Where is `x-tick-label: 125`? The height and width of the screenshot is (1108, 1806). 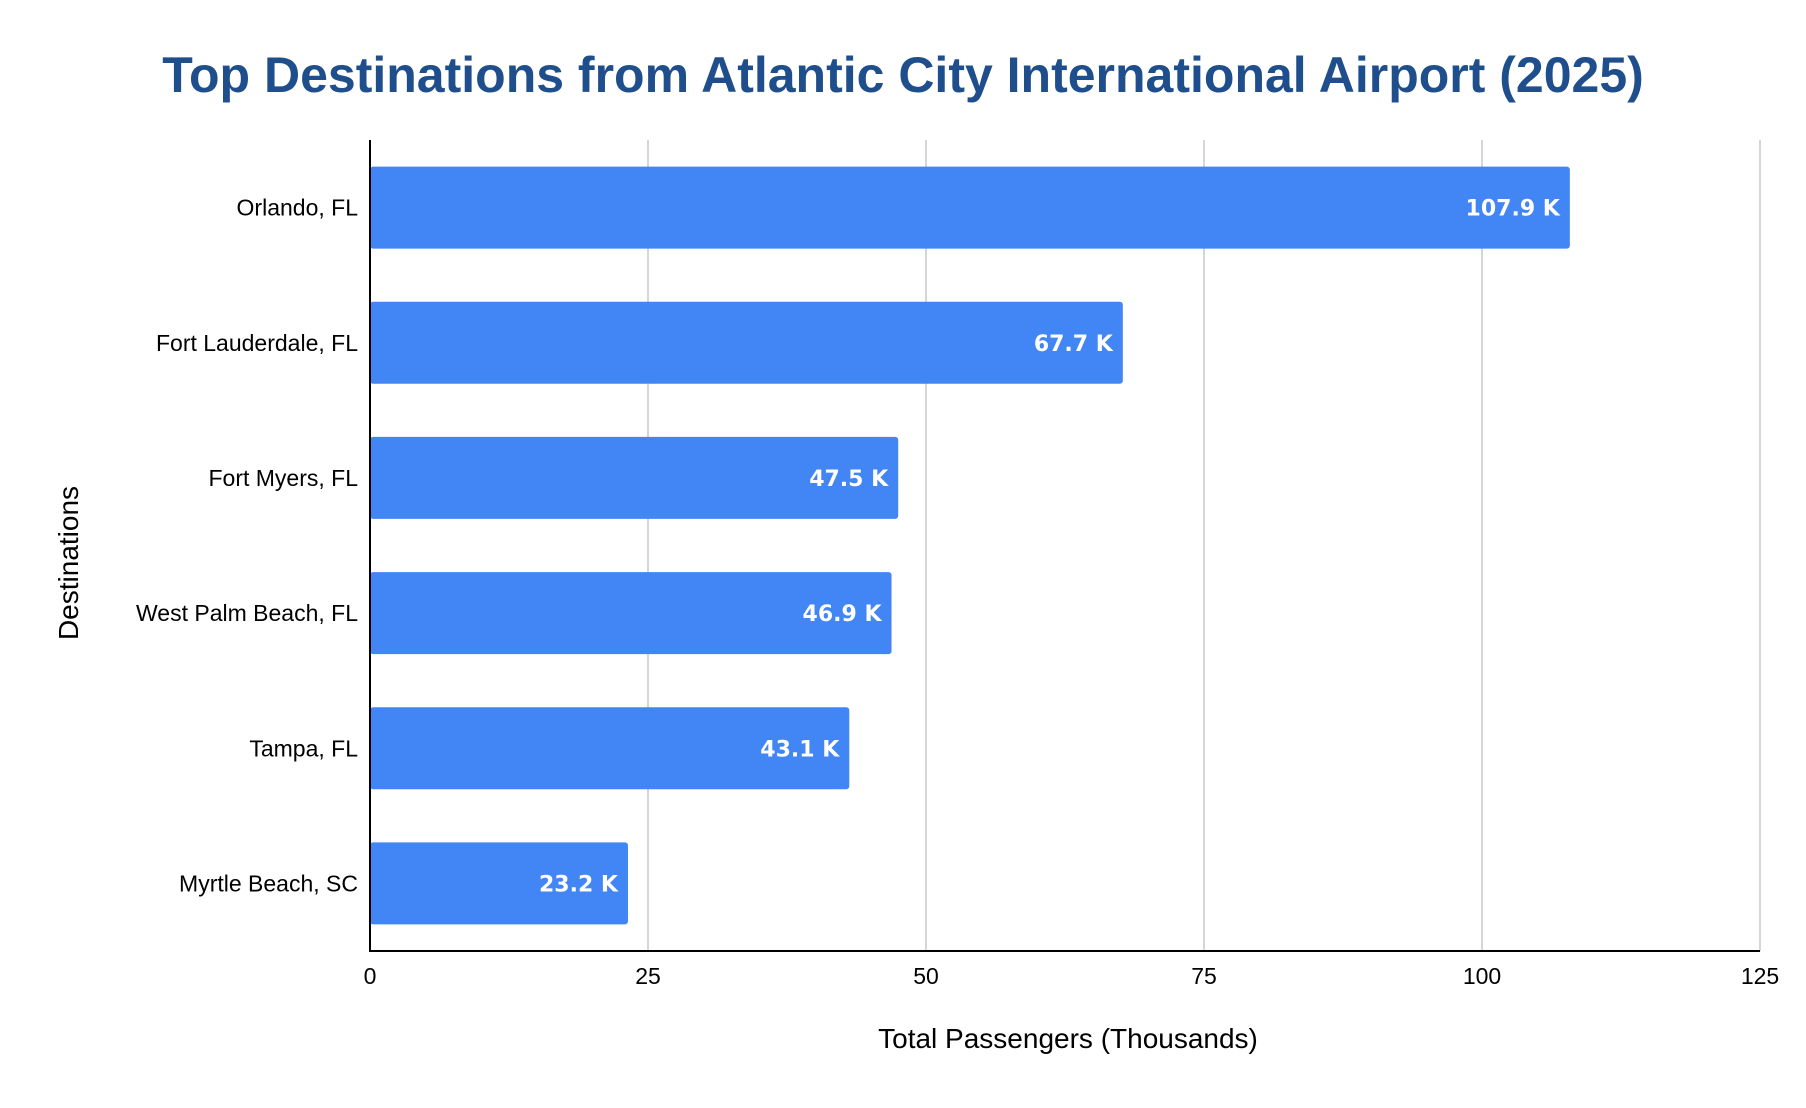
x-tick-label: 125 is located at coordinates (1760, 976).